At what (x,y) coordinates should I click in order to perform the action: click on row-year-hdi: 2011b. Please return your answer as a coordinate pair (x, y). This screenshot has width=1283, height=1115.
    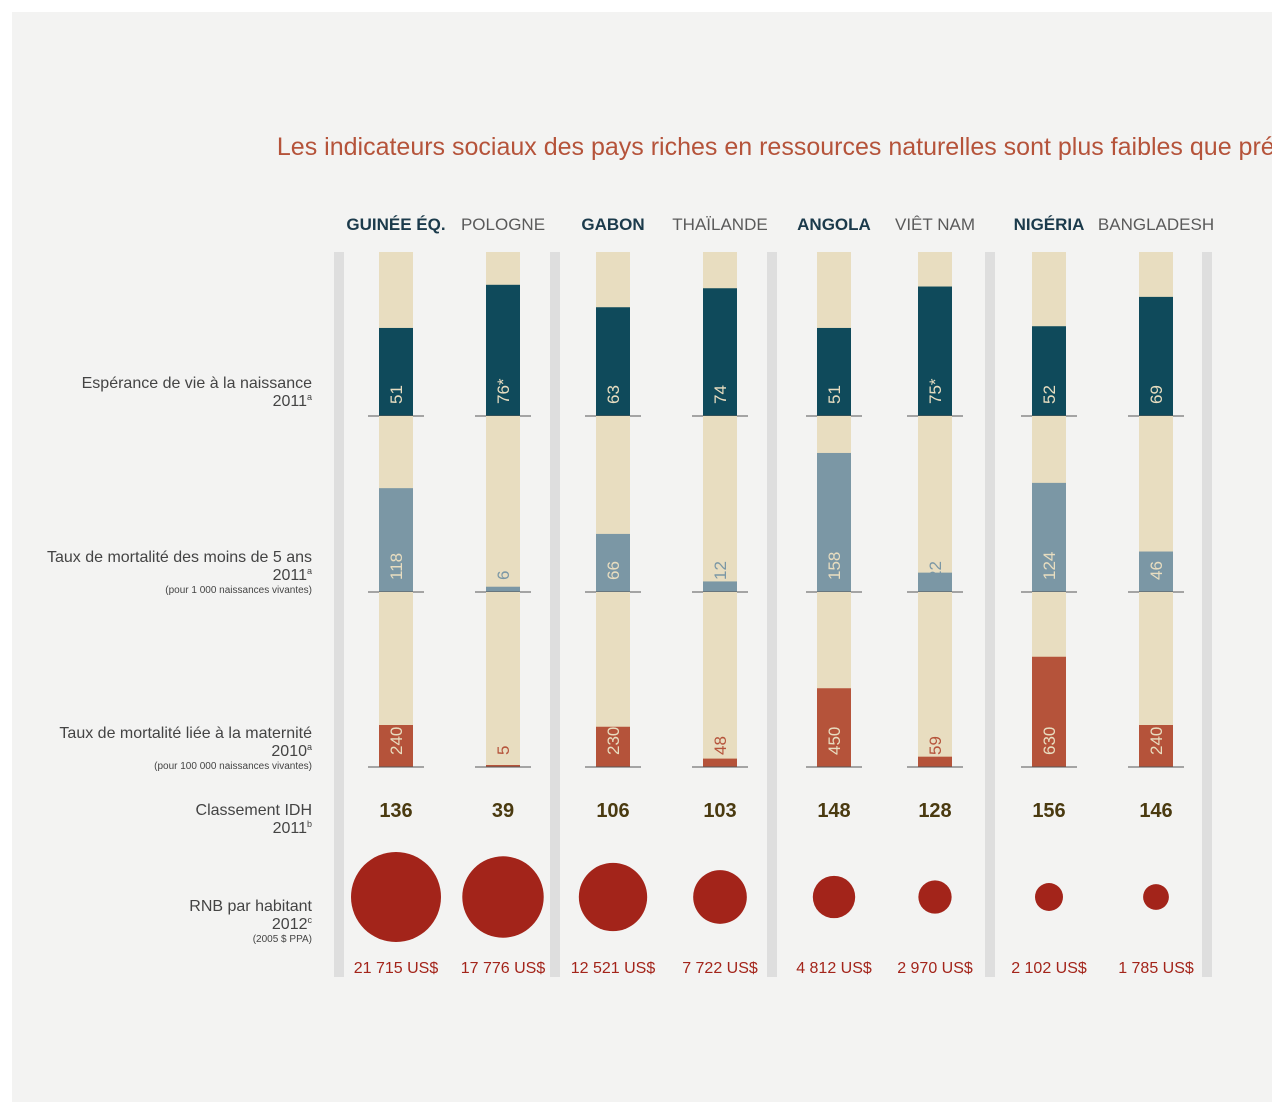
    Looking at the image, I should click on (292, 828).